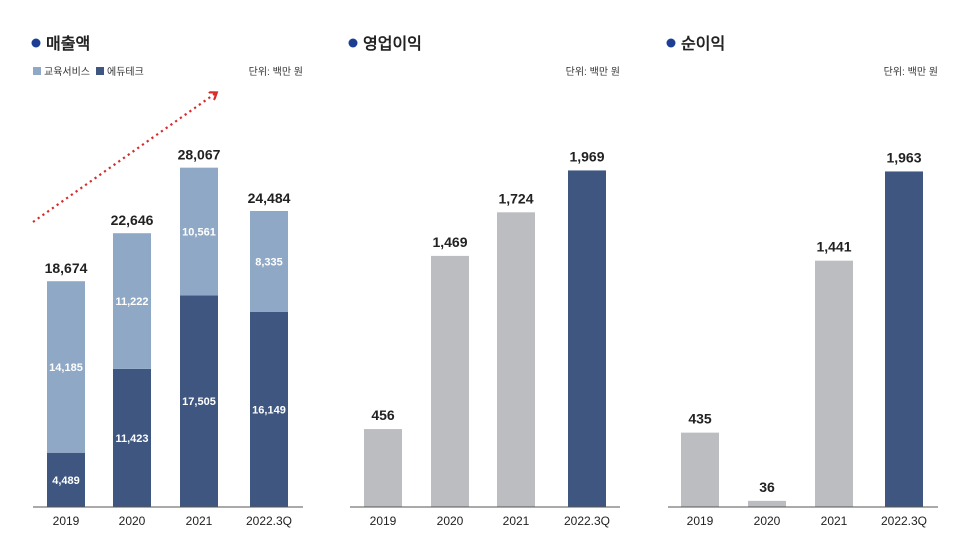 Image resolution: width=969 pixels, height=536 pixels. What do you see at coordinates (449, 242) in the screenshot?
I see `operating-profit-value-label: 1,469` at bounding box center [449, 242].